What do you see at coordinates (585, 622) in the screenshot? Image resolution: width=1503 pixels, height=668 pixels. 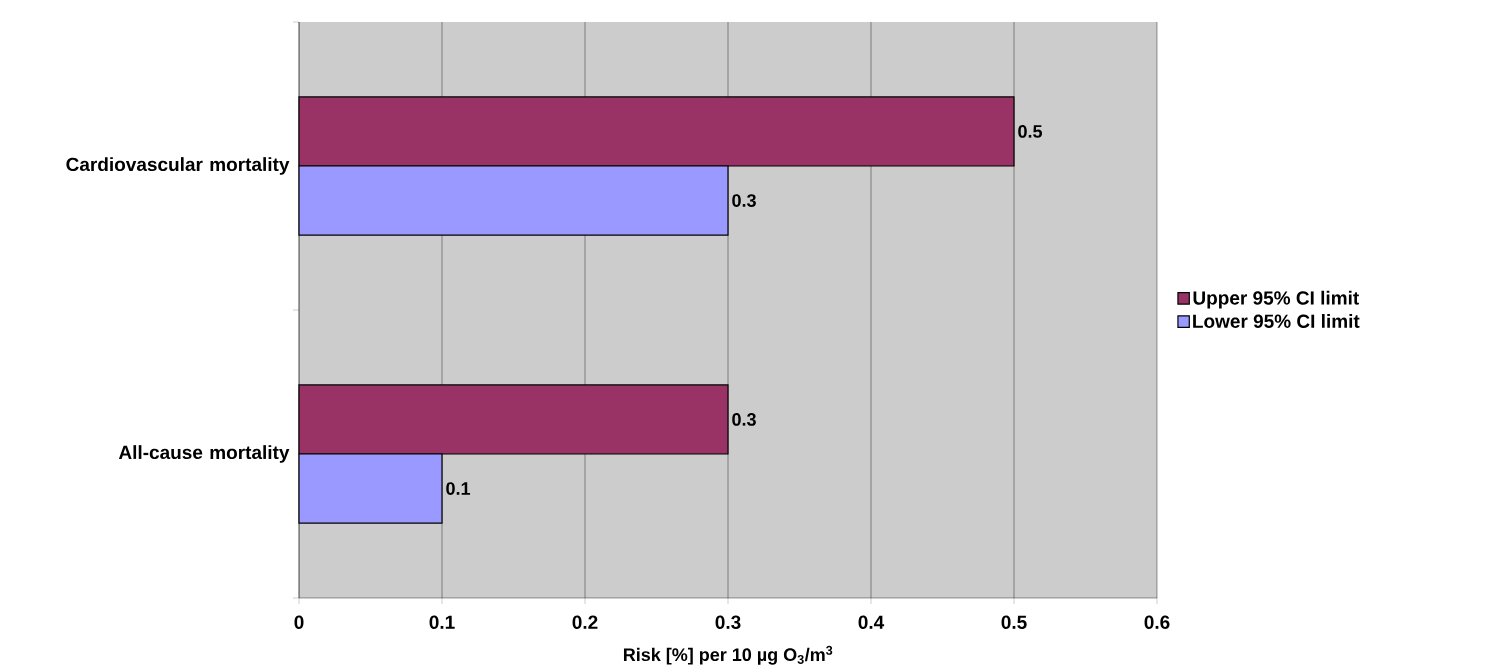 I see `x-tick-label: 0.2` at bounding box center [585, 622].